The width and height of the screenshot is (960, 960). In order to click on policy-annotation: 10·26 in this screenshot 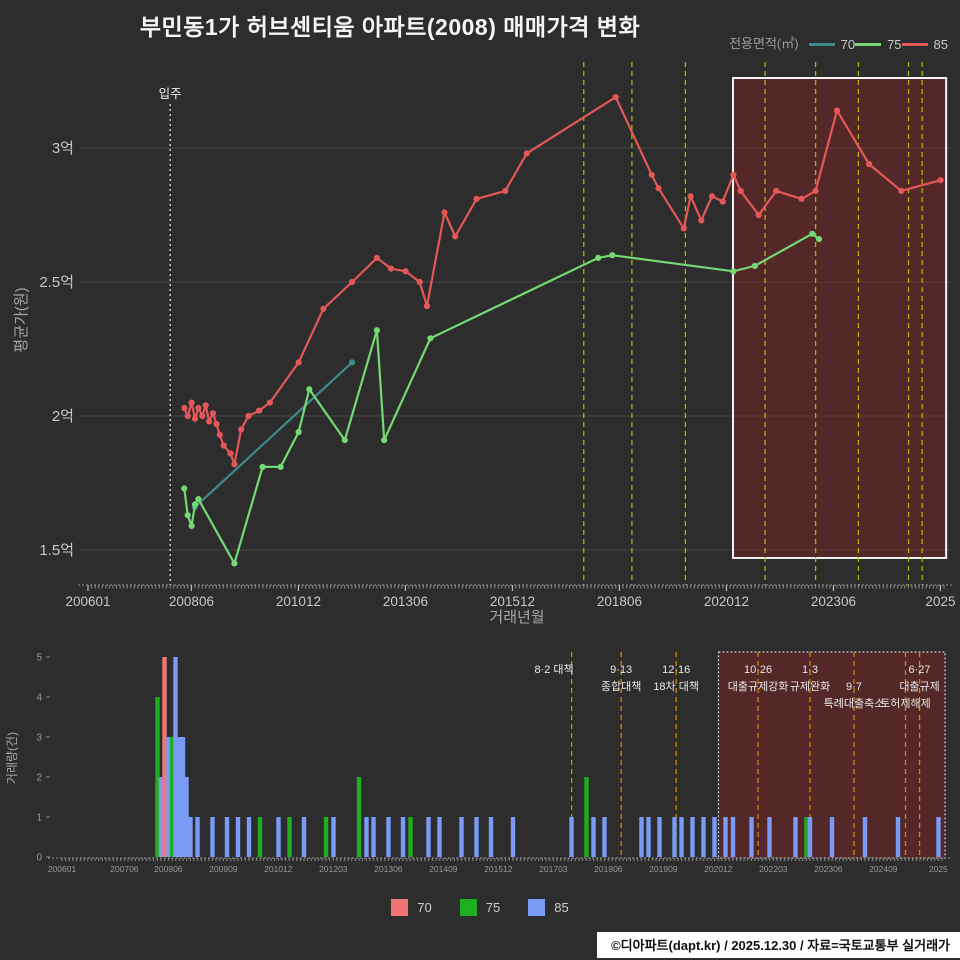, I will do `click(758, 670)`.